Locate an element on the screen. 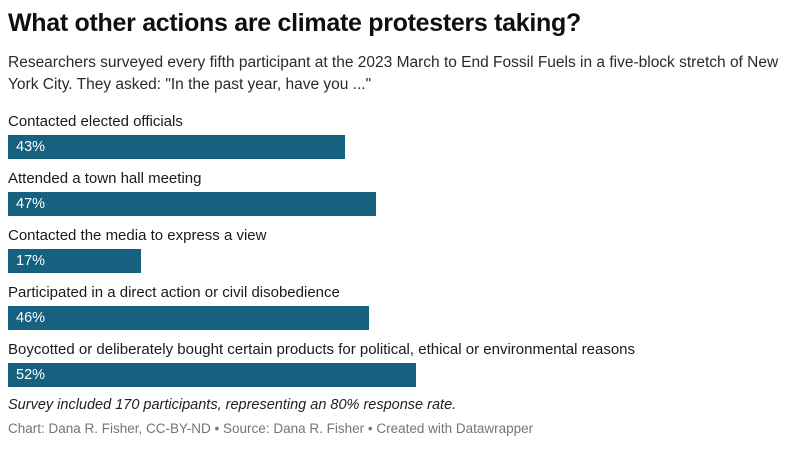  bar-contacted-officials: 43% is located at coordinates (177, 147).